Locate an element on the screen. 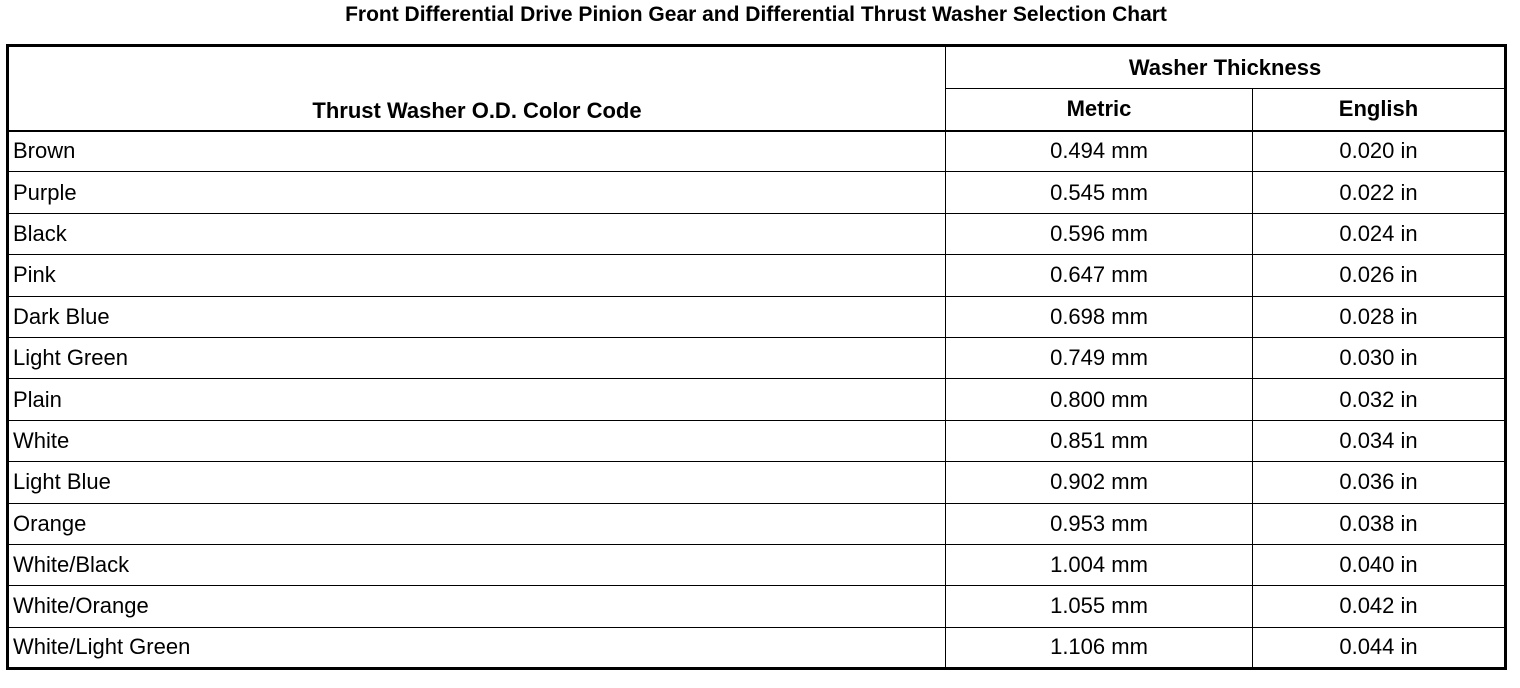  cell-english: 0.040 in is located at coordinates (1379, 565).